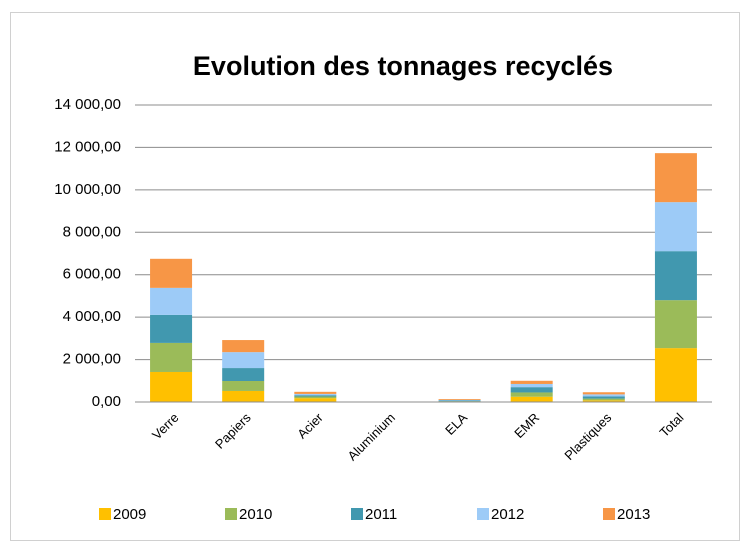  I want to click on legend-label: 2010, so click(255, 514).